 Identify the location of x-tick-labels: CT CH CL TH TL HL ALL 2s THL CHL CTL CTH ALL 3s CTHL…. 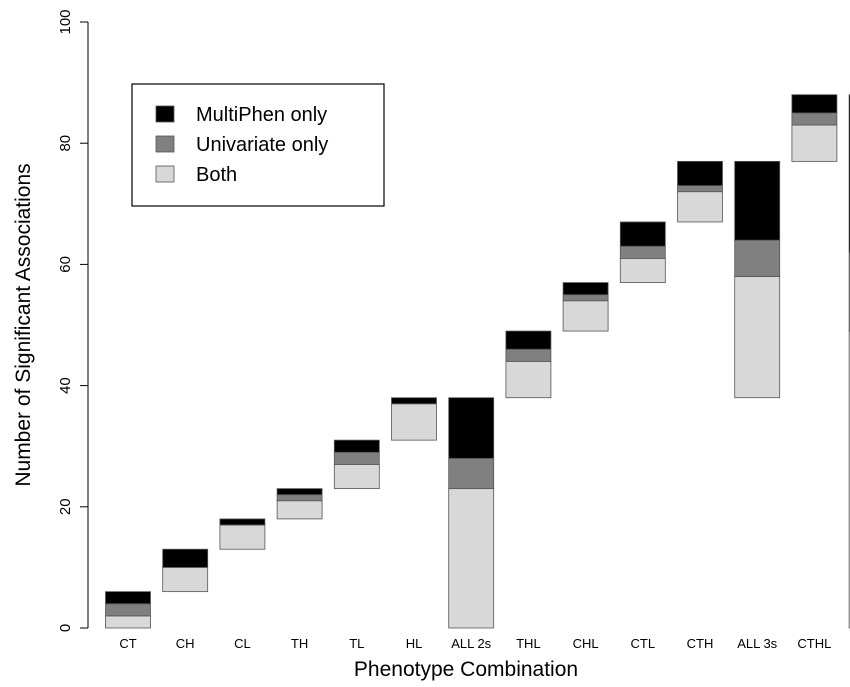
(484, 643).